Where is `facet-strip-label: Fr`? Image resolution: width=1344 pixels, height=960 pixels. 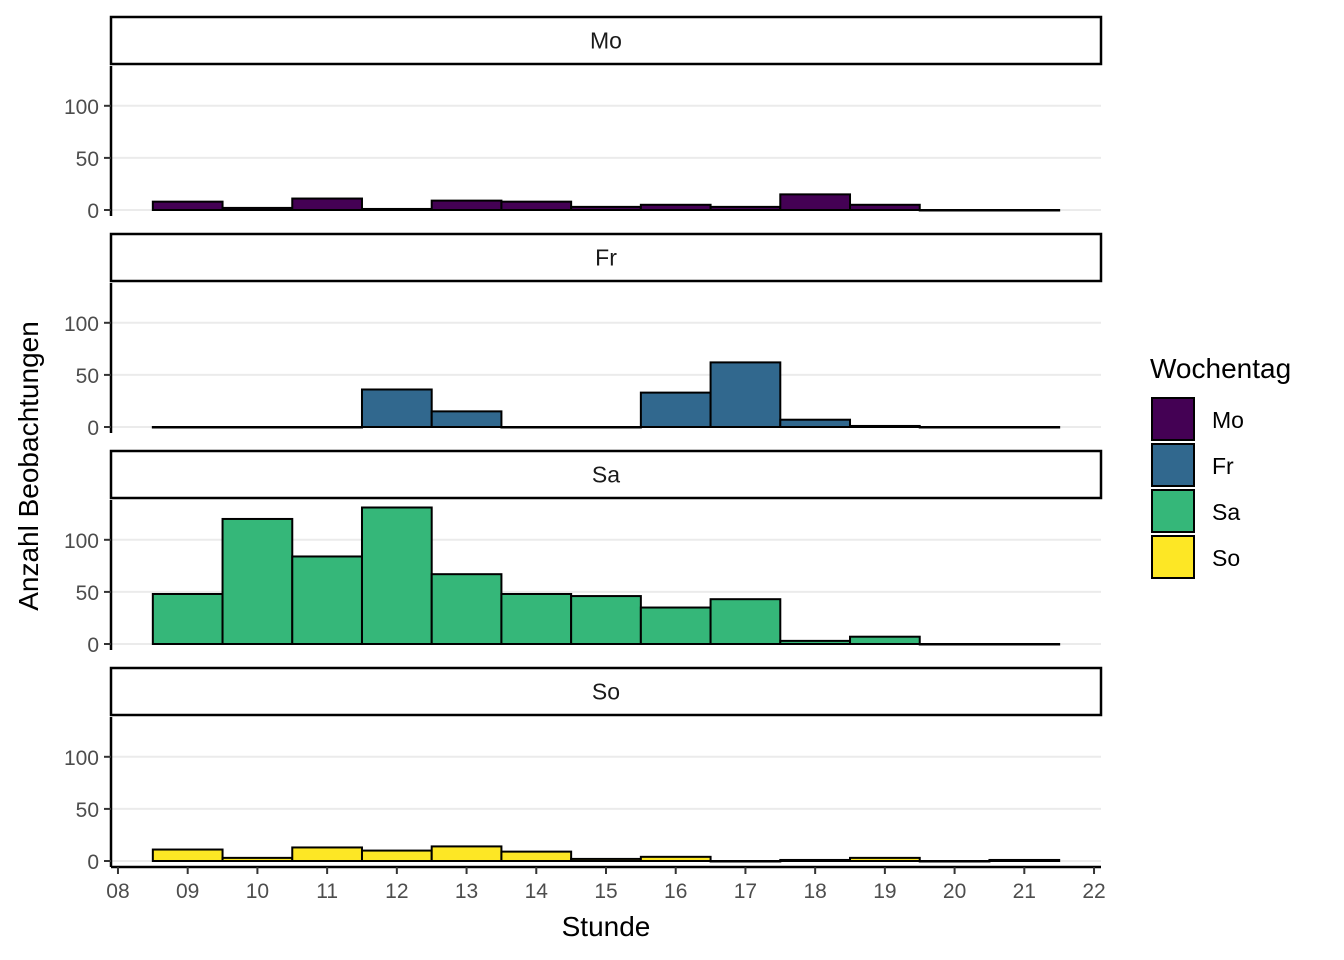 facet-strip-label: Fr is located at coordinates (606, 258).